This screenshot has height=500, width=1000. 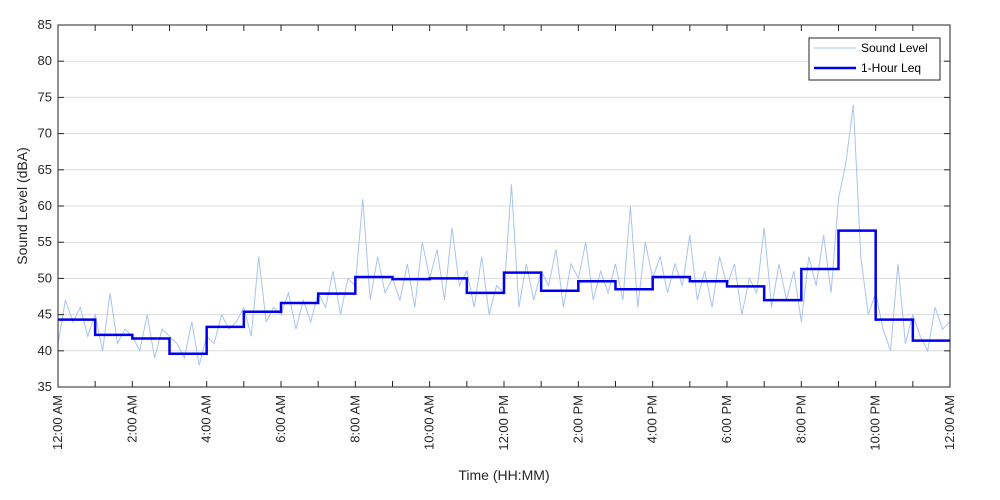 I want to click on y-tick-label: 50, so click(x=45, y=277).